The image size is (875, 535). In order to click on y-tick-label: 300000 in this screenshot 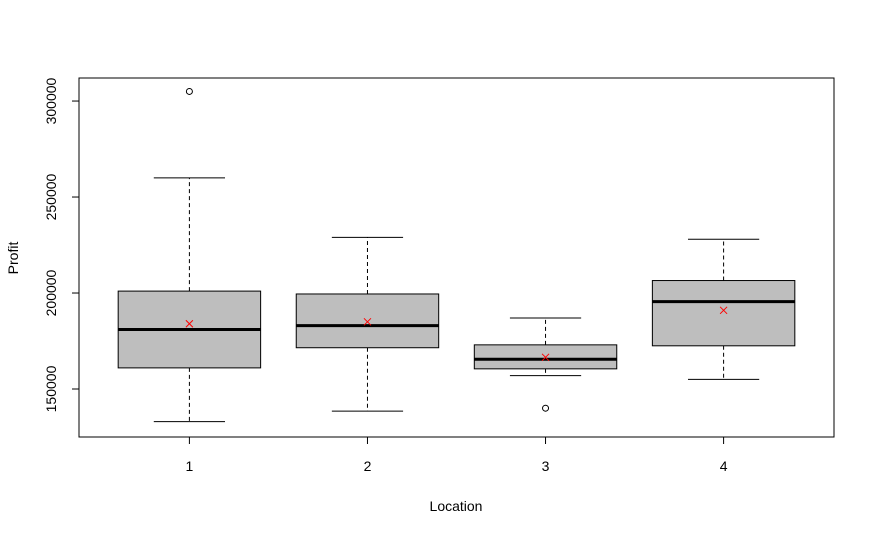, I will do `click(51, 100)`.